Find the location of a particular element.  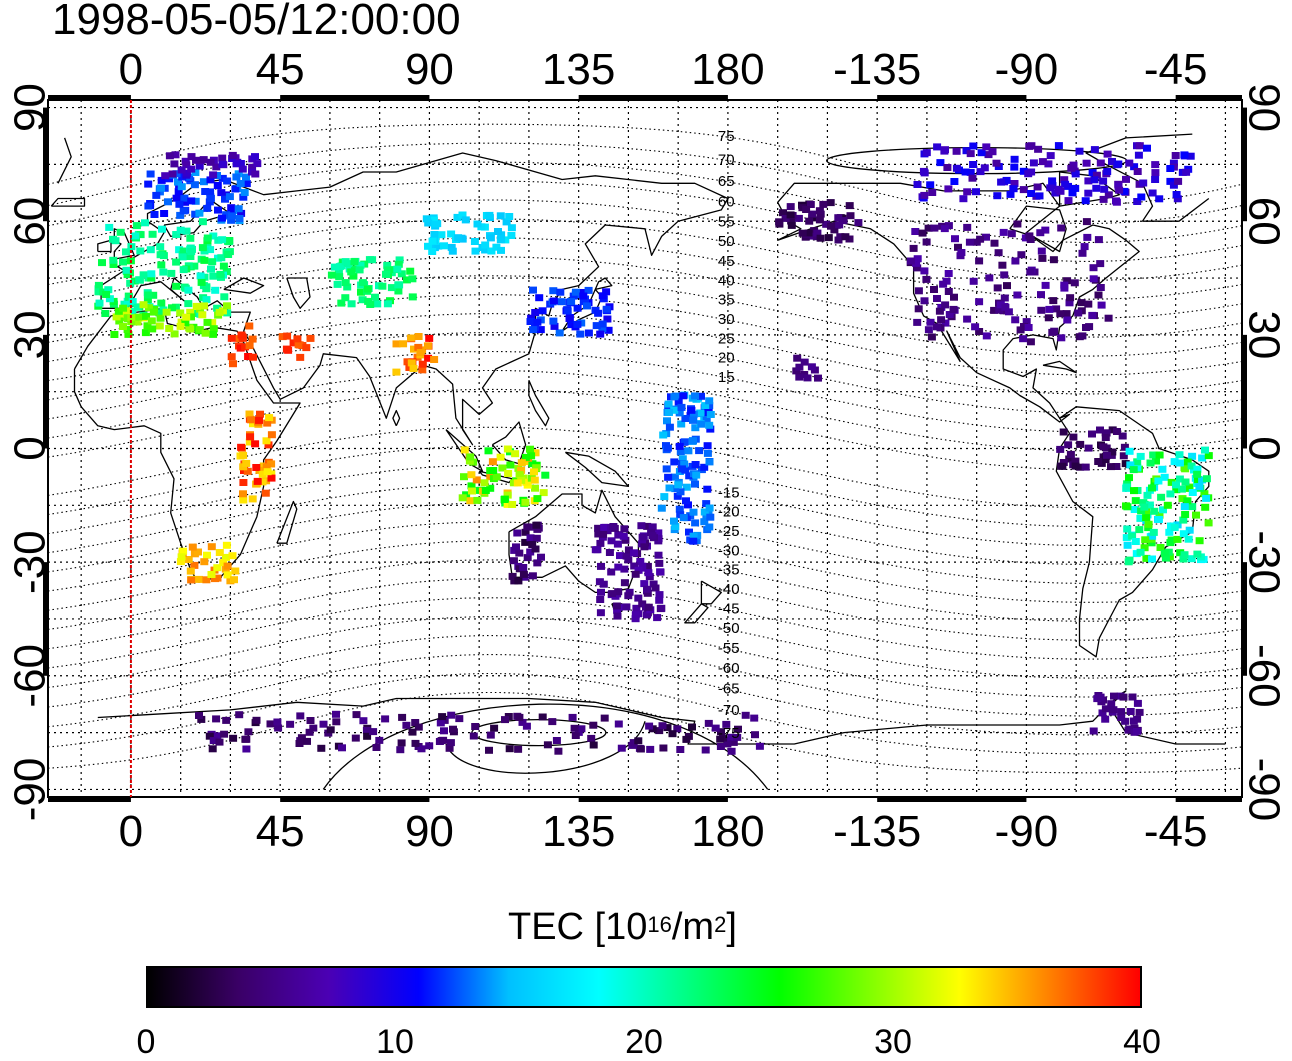

colorbar-title: TEC [1016/m2] is located at coordinates (622, 927).